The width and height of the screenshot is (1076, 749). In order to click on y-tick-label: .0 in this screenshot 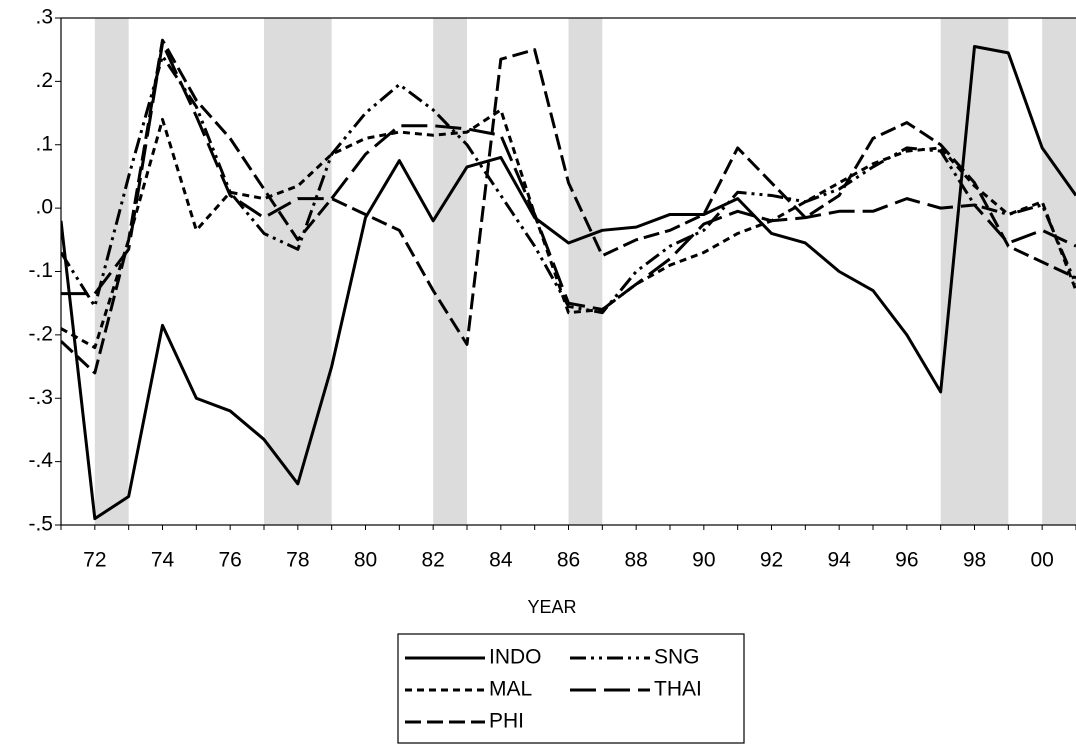, I will do `click(44, 207)`.